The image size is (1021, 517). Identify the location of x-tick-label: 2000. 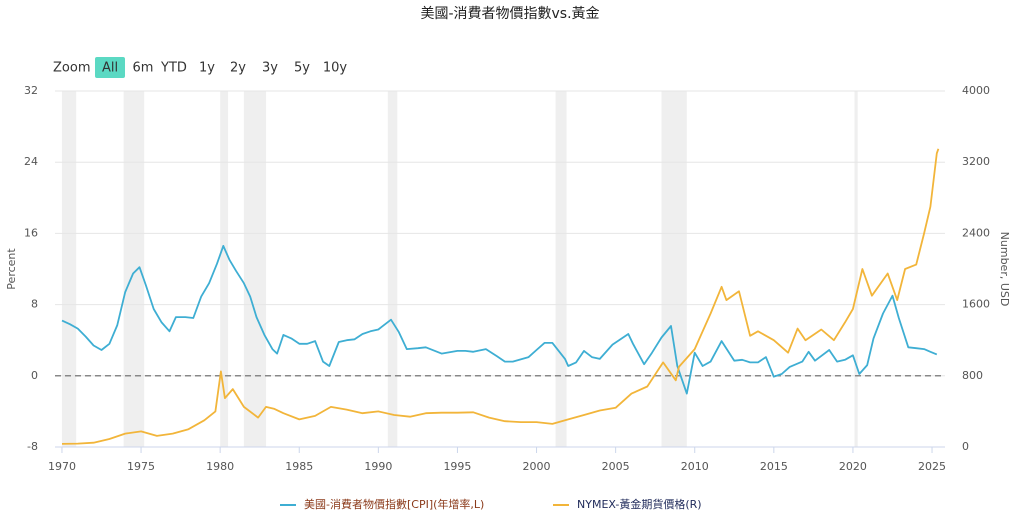
(537, 466).